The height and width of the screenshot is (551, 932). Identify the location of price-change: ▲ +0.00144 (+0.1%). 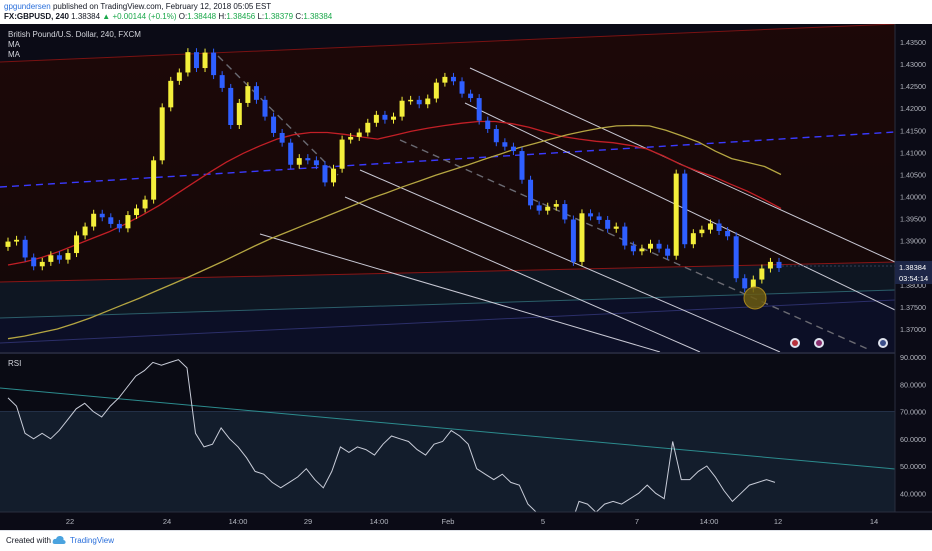
(139, 16).